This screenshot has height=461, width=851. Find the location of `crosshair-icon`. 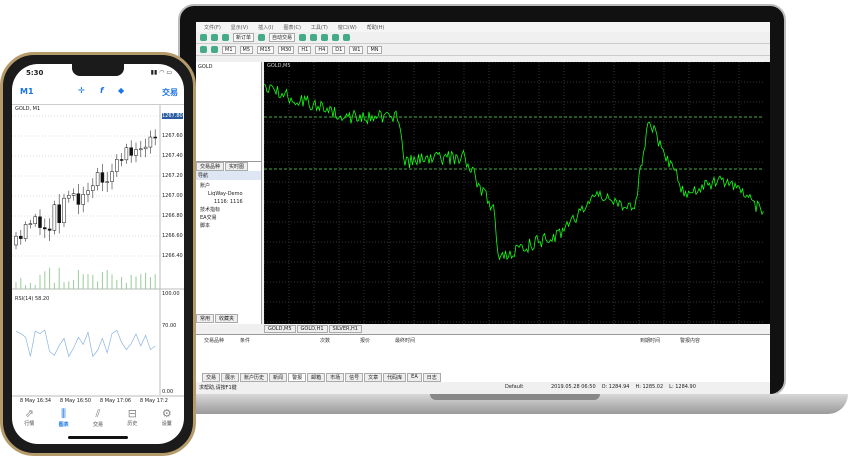

crosshair-icon is located at coordinates (214, 49).